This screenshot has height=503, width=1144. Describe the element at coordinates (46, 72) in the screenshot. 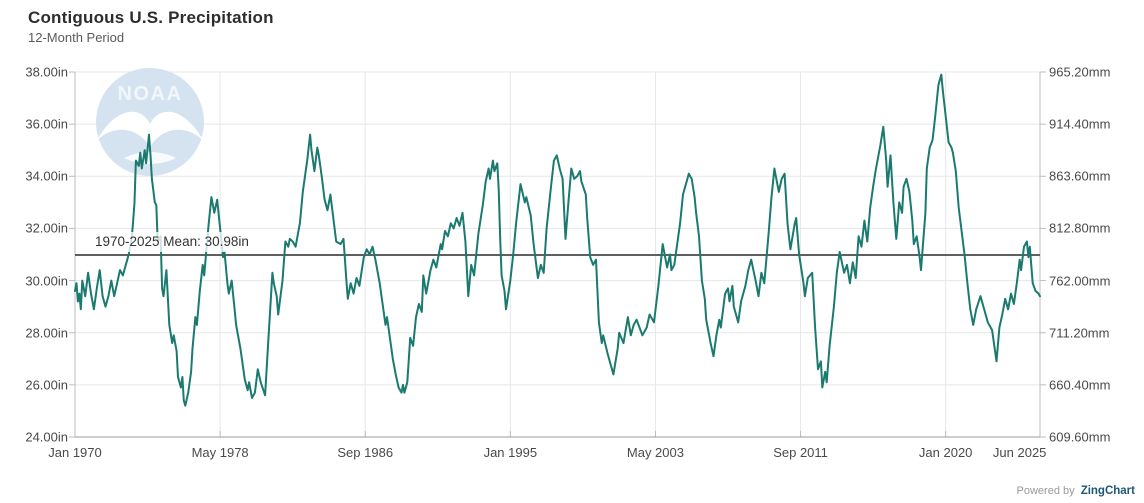

I see `y-axis-label-left: 38.00in` at that location.